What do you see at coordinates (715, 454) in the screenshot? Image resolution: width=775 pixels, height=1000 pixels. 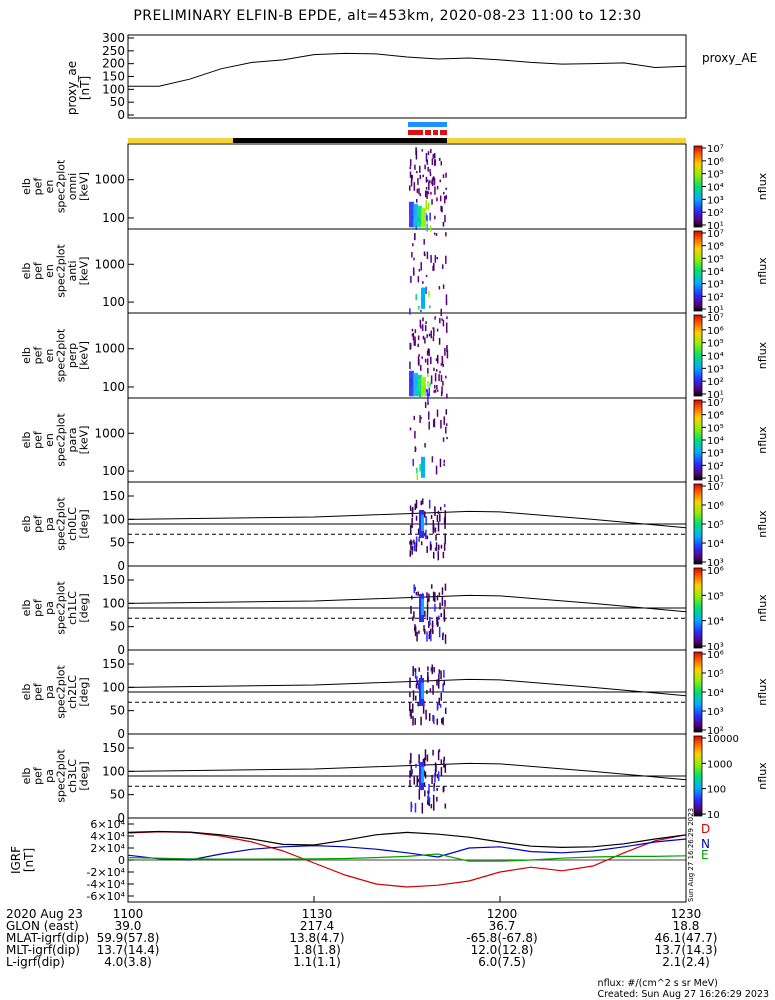 I see `spec_en_para-cb-tick-label: 10³` at bounding box center [715, 454].